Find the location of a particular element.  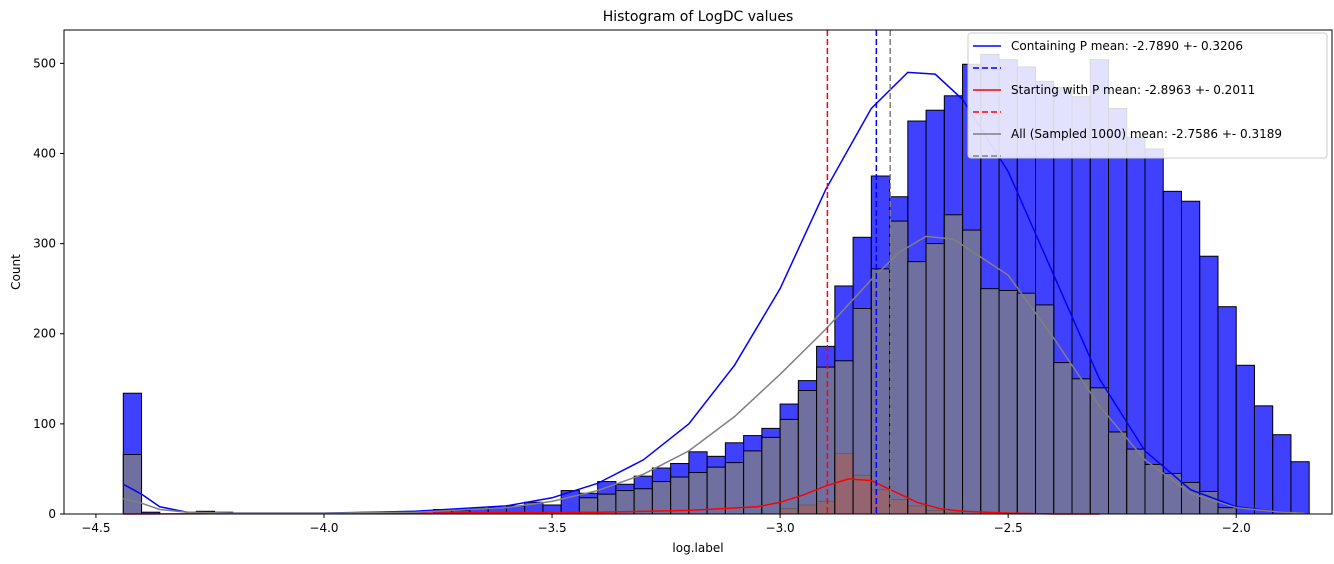

y-tick-label: 0 is located at coordinates (52, 514).